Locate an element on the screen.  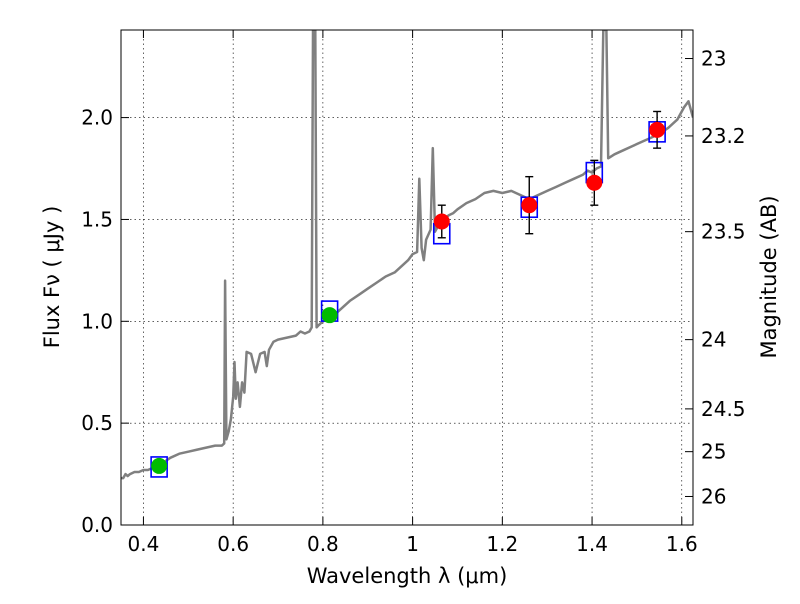
right-tick-label: 25 is located at coordinates (713, 452).